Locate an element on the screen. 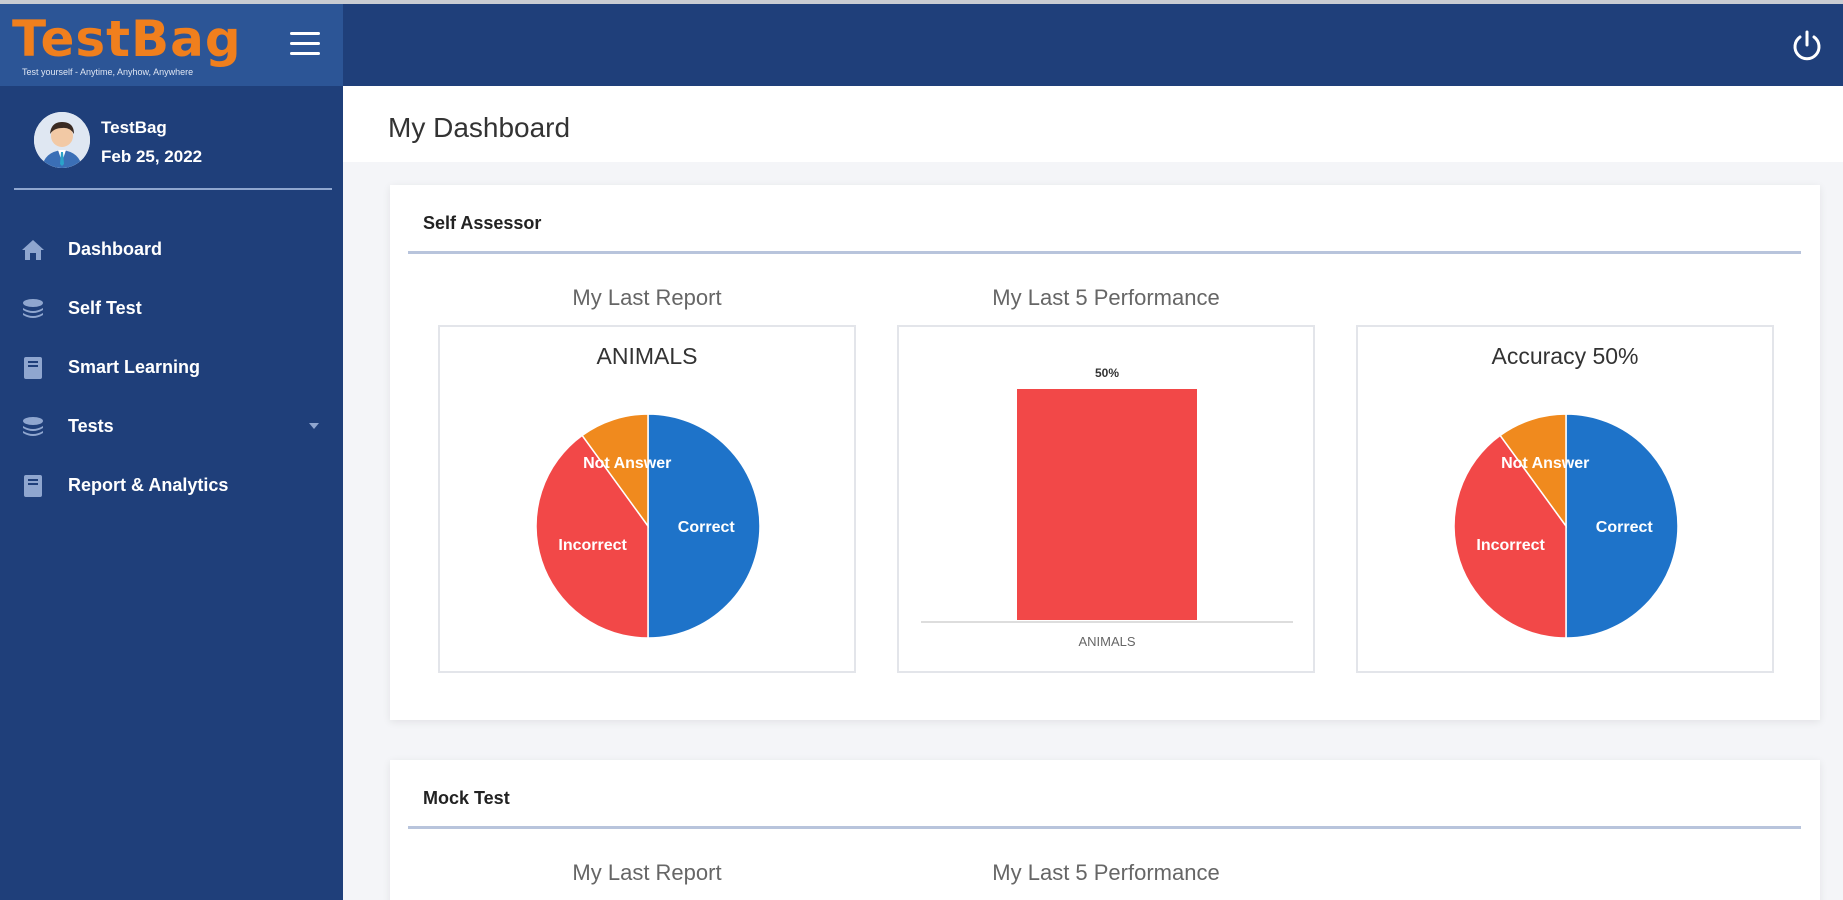 The width and height of the screenshot is (1843, 900). section-title: Mock Test is located at coordinates (466, 798).